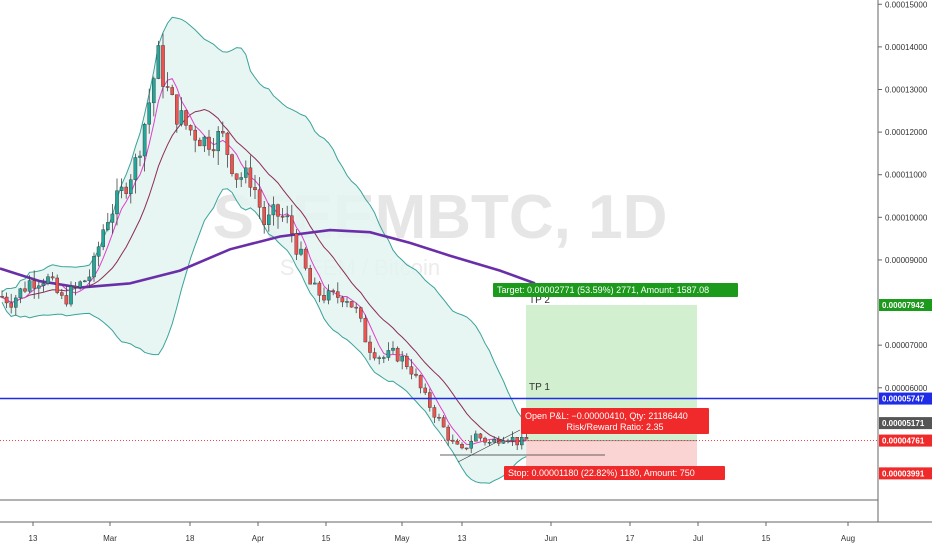  I want to click on x-tick-label: Jun, so click(551, 538).